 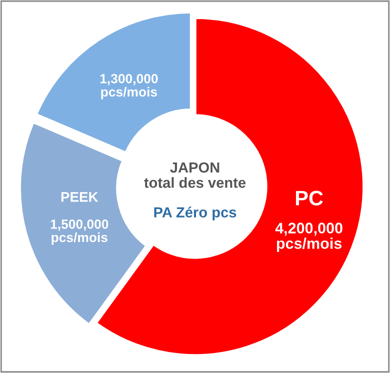 What do you see at coordinates (79, 197) in the screenshot?
I see `slice-label: PEEK` at bounding box center [79, 197].